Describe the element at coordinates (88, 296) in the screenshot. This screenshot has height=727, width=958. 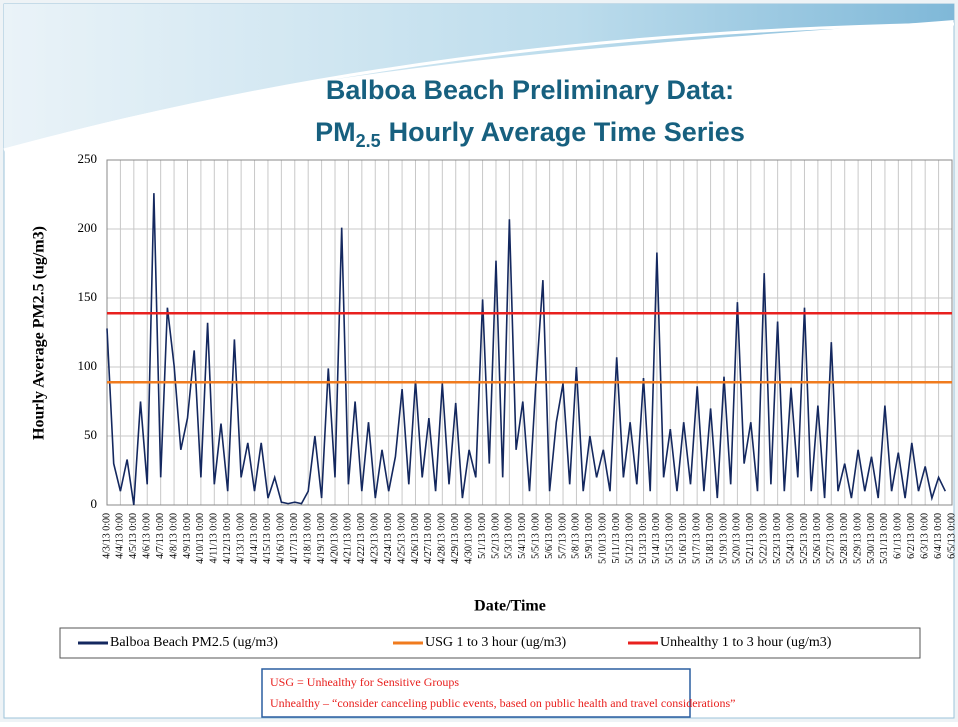
I see `y-tick-label: 150` at that location.